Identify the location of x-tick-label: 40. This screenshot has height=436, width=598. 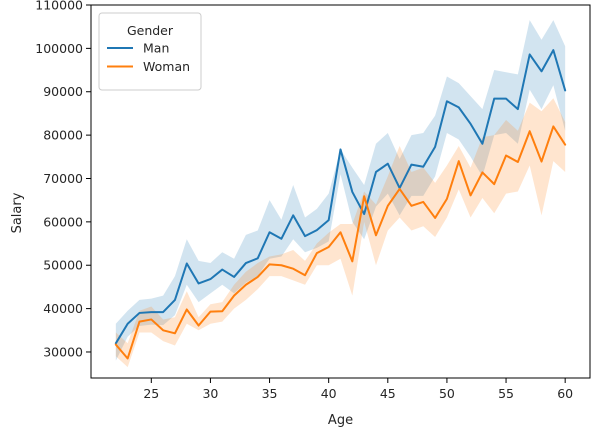
(329, 393).